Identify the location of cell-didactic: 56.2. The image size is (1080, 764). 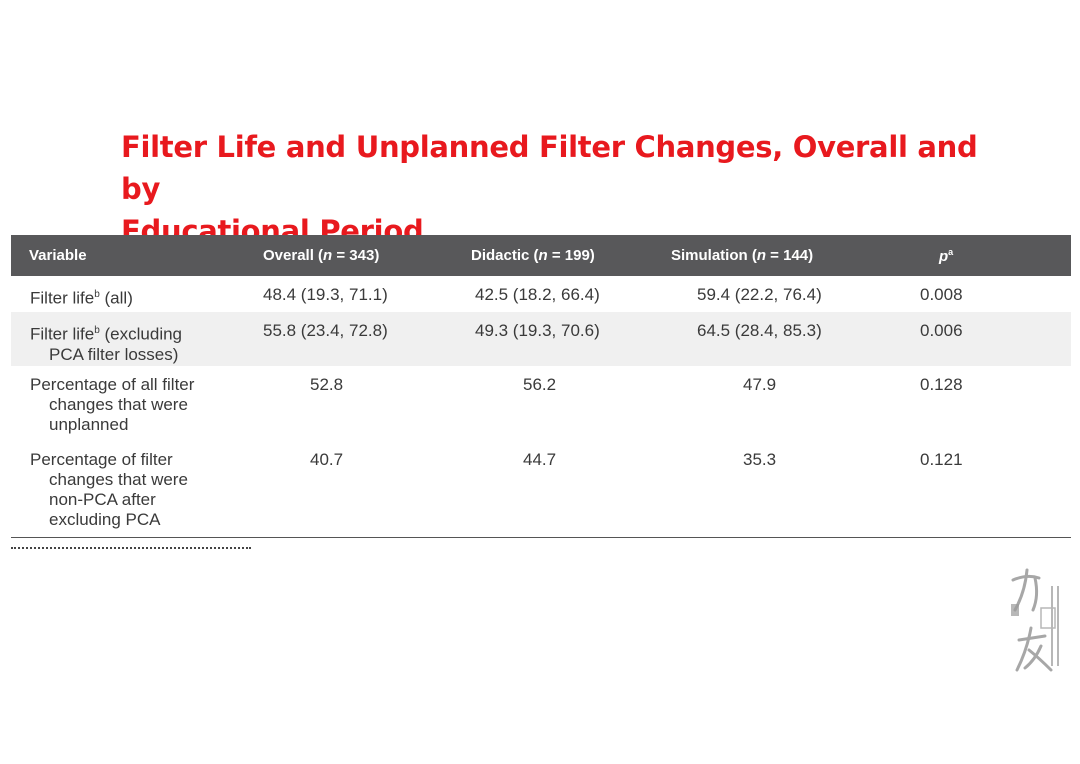
(540, 384).